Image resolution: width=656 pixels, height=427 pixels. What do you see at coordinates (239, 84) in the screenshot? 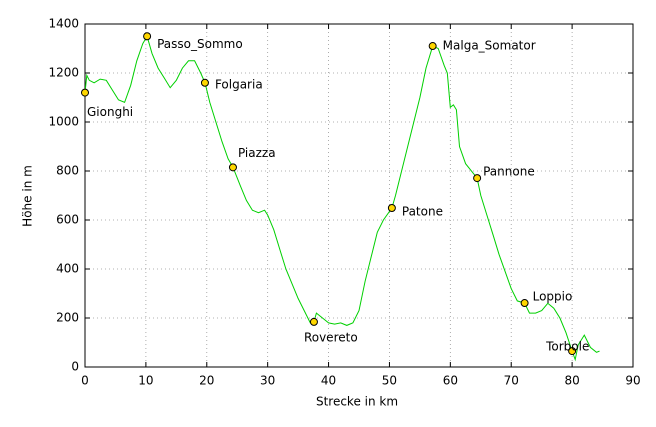
I see `waypoint-label: Folgaria` at bounding box center [239, 84].